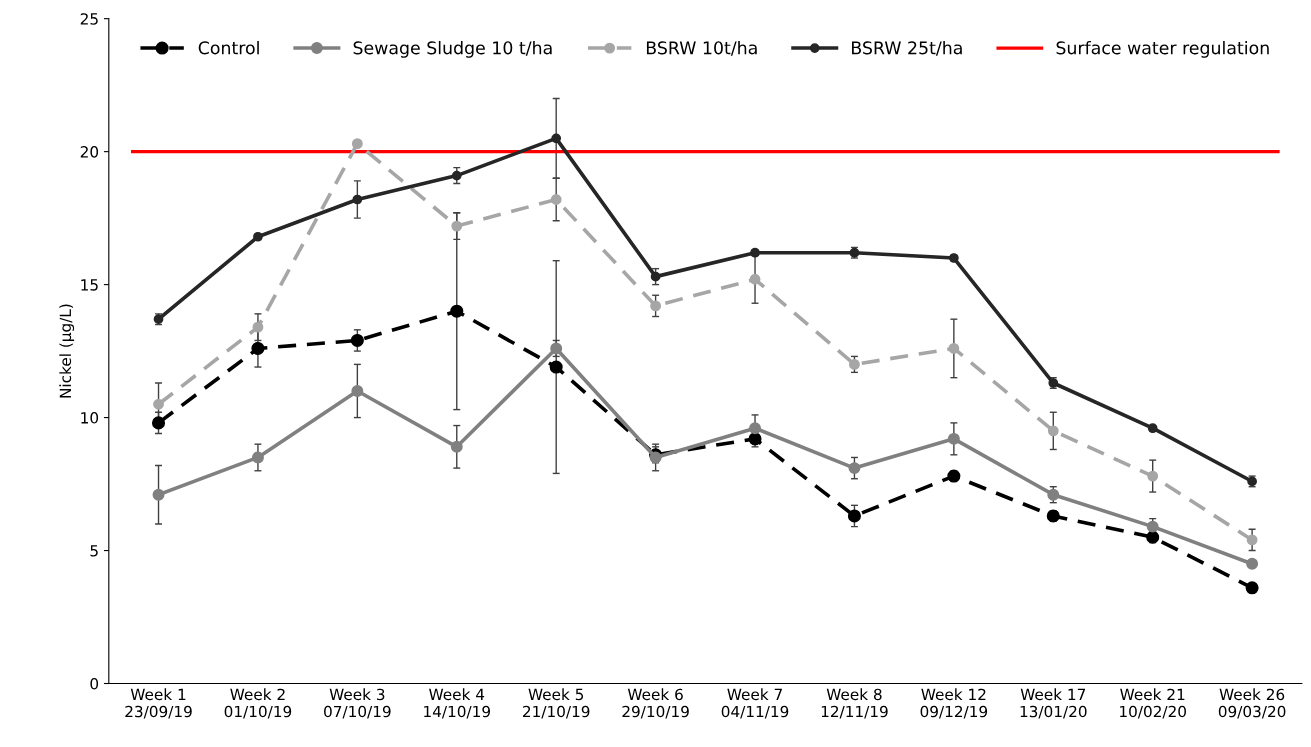 The image size is (1311, 747). I want to click on y-tick-label: 20, so click(89, 152).